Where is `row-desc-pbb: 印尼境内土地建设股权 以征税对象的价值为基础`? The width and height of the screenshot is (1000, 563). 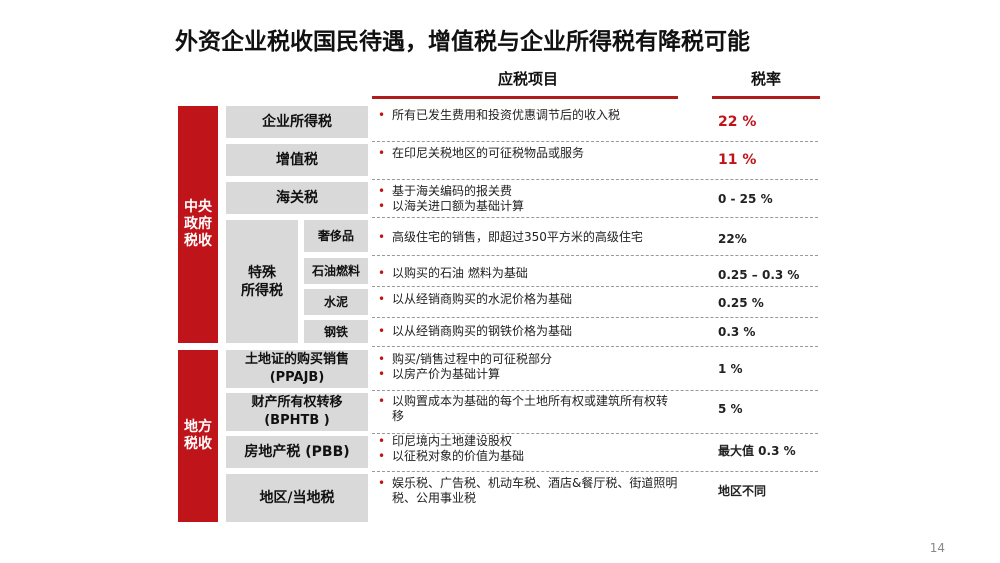 row-desc-pbb: 印尼境内土地建设股权 以征税对象的价值为基础 is located at coordinates (528, 449).